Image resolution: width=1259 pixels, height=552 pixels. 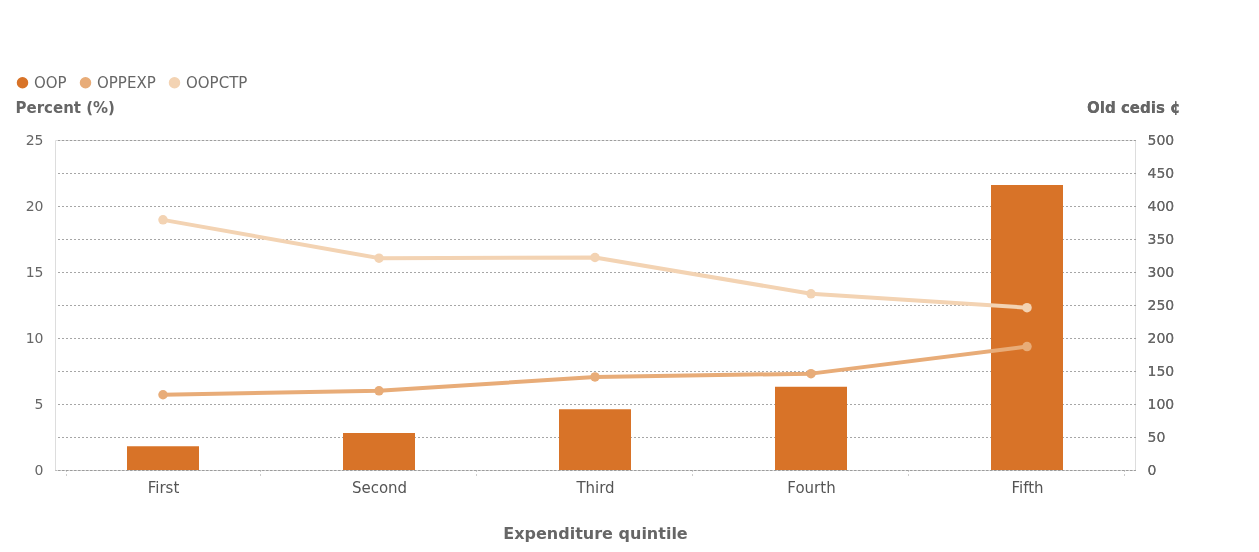 I want to click on y-tick-label: 20, so click(x=34, y=205).